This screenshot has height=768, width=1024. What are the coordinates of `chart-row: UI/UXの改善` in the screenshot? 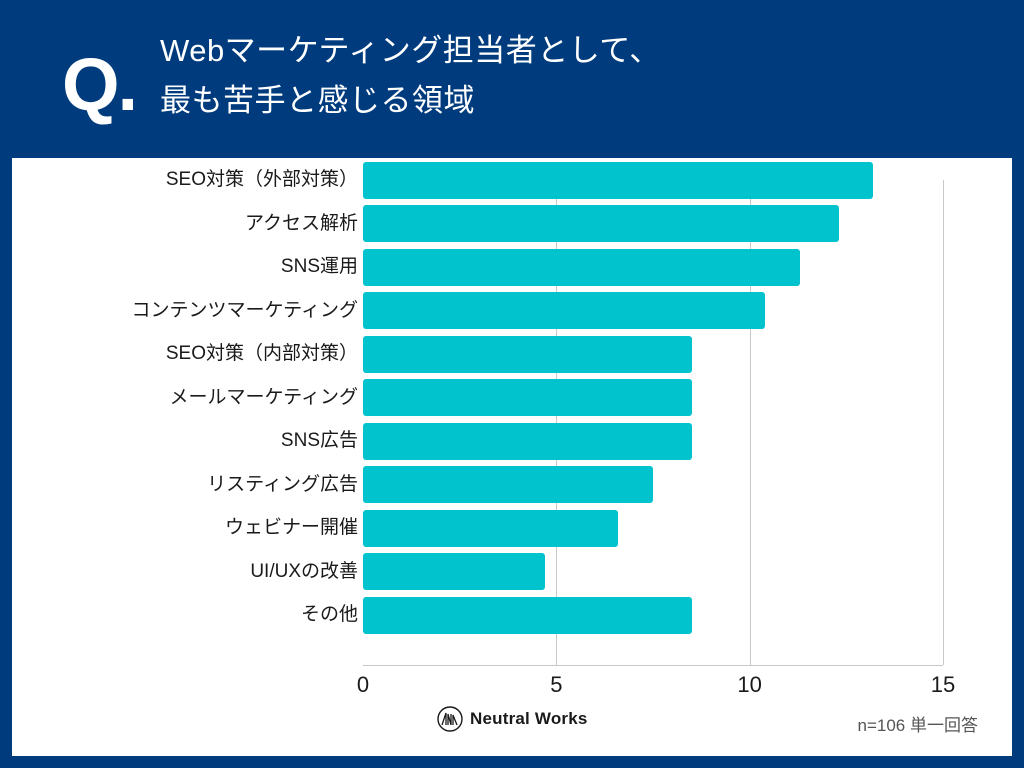 It's located at (512, 572).